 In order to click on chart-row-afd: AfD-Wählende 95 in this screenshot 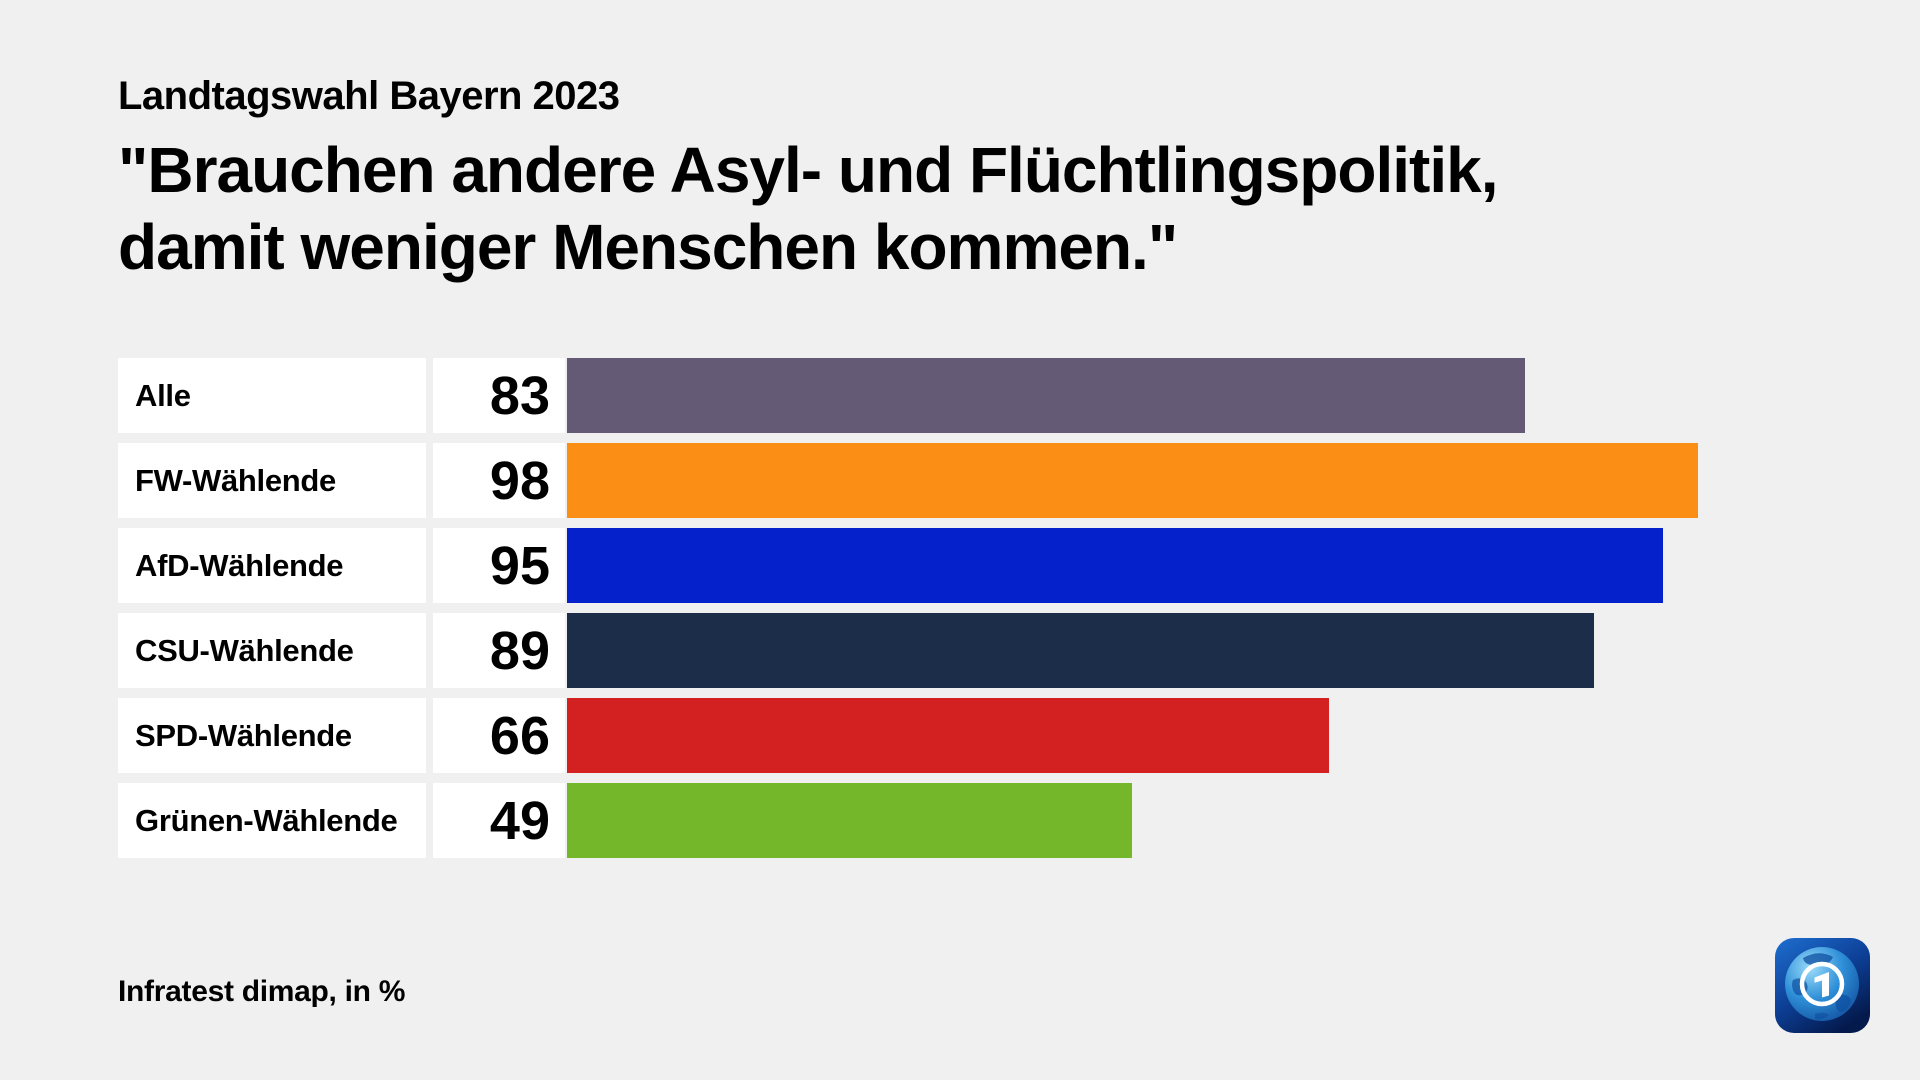, I will do `click(960, 565)`.